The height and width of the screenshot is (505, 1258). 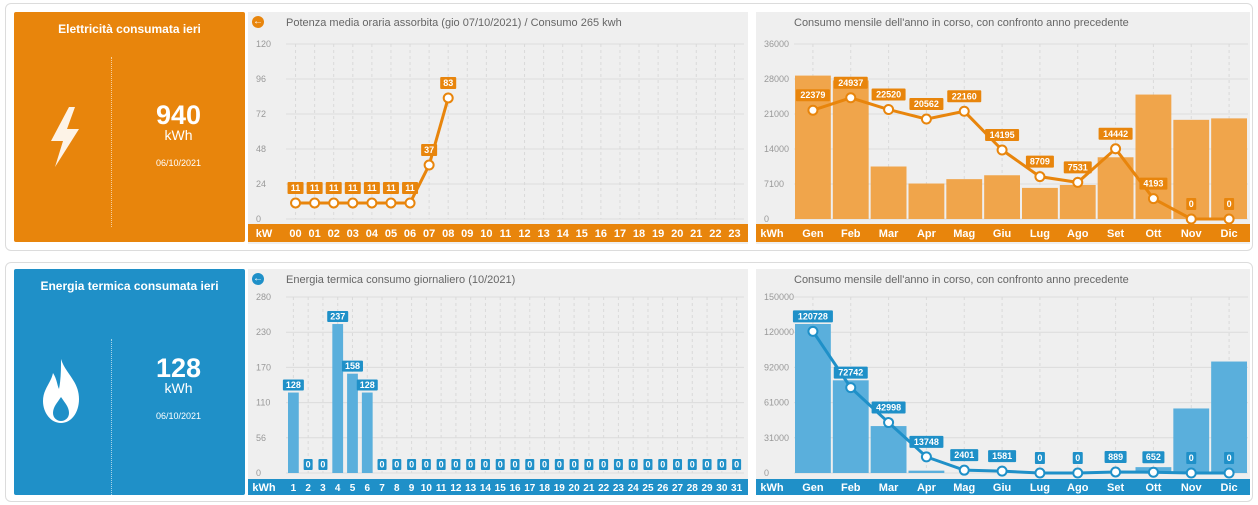 What do you see at coordinates (1192, 488) in the screenshot?
I see `x-tick-label: Nov` at bounding box center [1192, 488].